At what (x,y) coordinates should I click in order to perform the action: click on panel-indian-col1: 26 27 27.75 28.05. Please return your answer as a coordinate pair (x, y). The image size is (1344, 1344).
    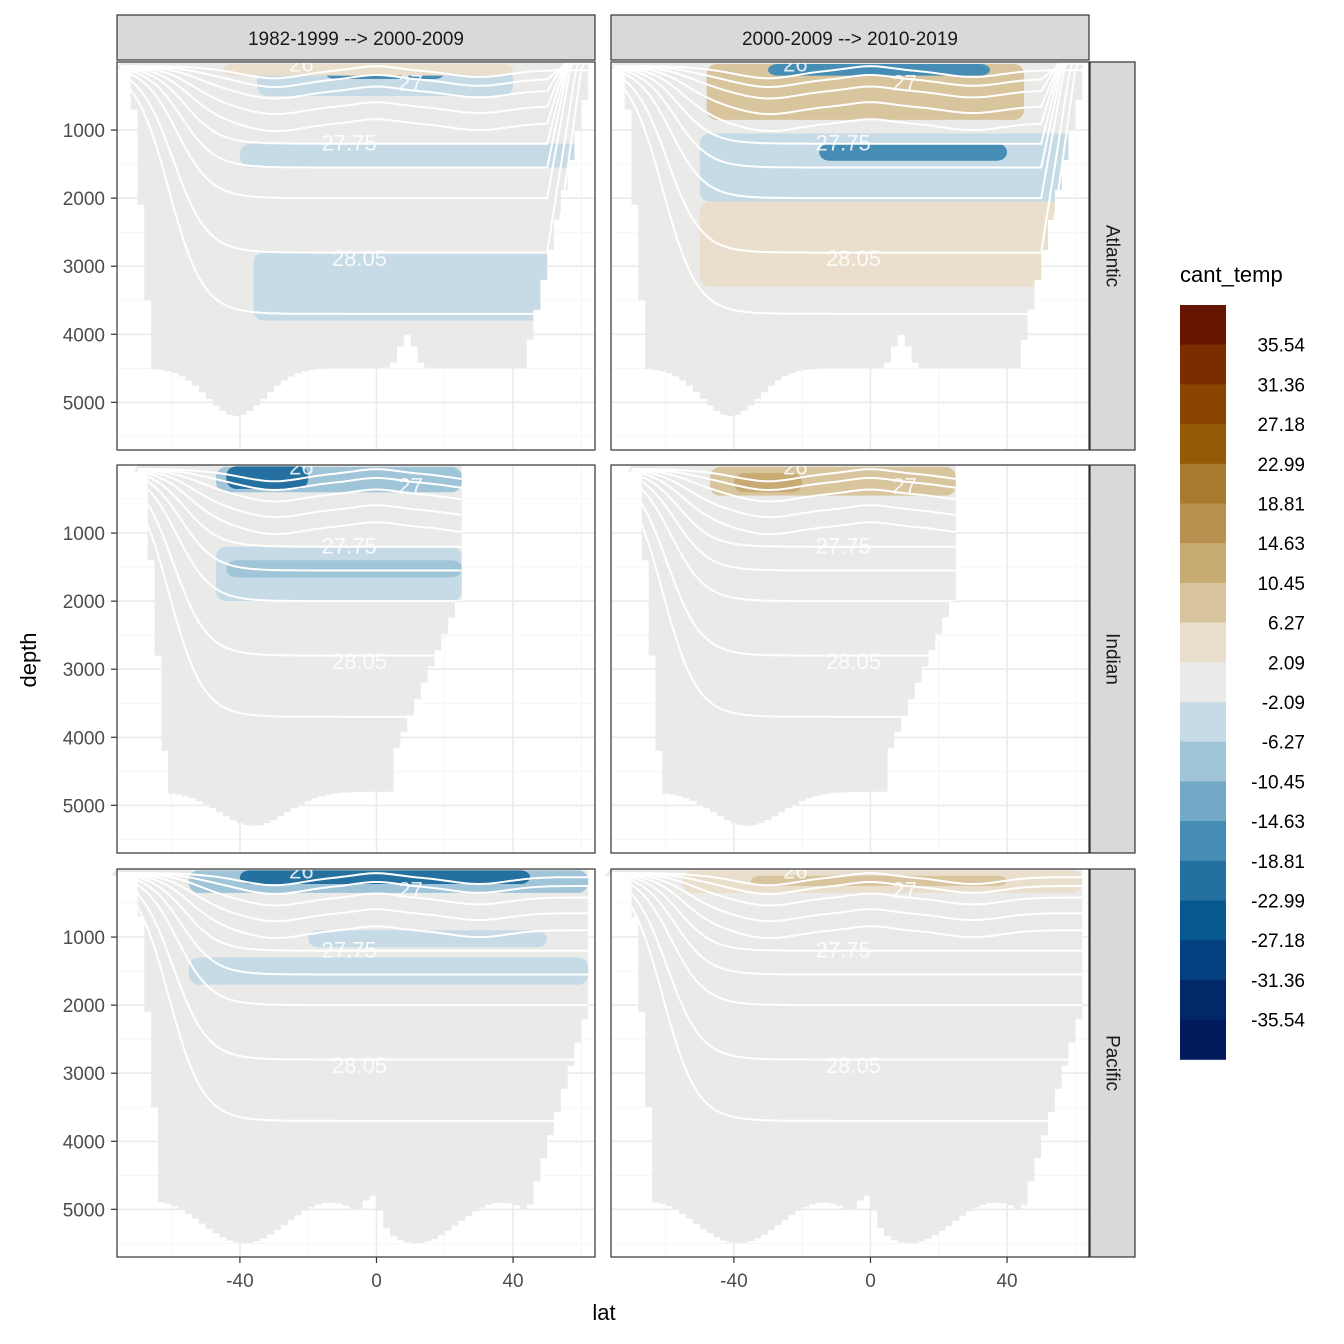
    Looking at the image, I should click on (356, 654).